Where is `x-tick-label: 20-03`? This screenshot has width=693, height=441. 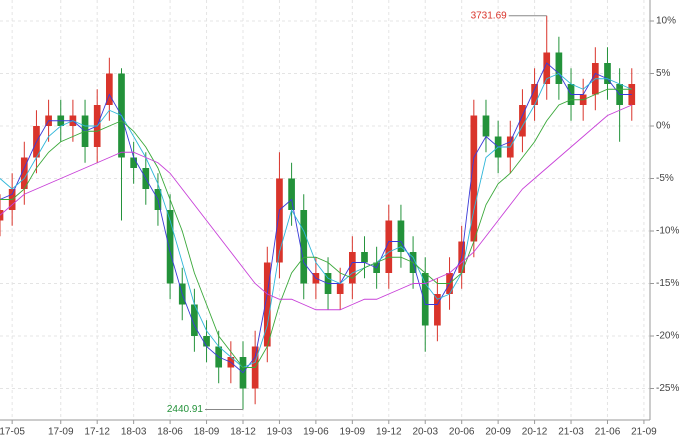
x-tick-label: 20-03 is located at coordinates (425, 432).